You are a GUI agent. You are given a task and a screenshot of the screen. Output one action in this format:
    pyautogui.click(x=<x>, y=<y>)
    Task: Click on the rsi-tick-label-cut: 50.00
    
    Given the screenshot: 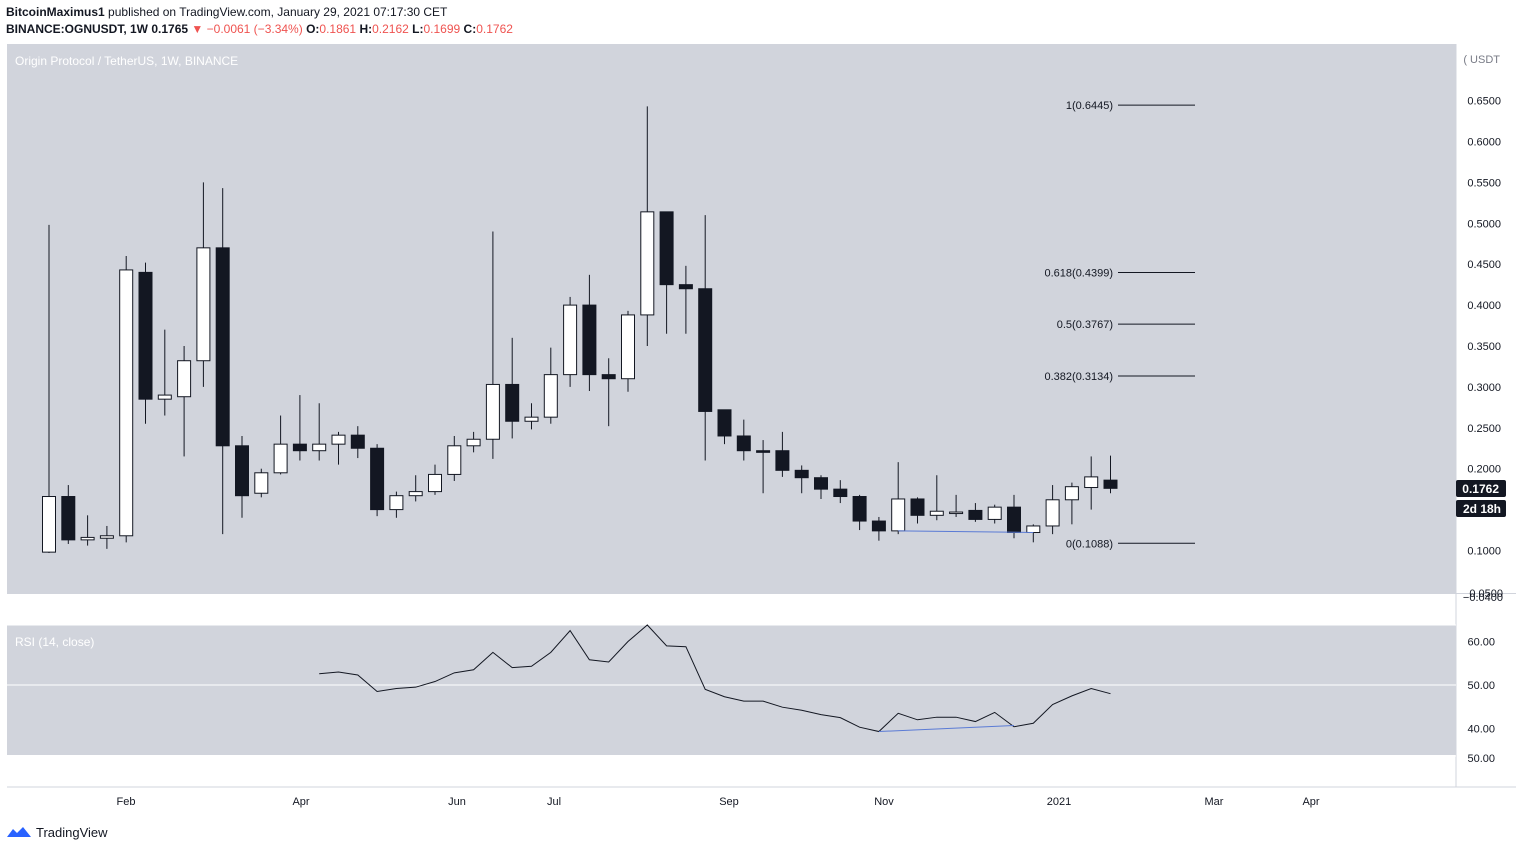 What is the action you would take?
    pyautogui.click(x=1481, y=759)
    